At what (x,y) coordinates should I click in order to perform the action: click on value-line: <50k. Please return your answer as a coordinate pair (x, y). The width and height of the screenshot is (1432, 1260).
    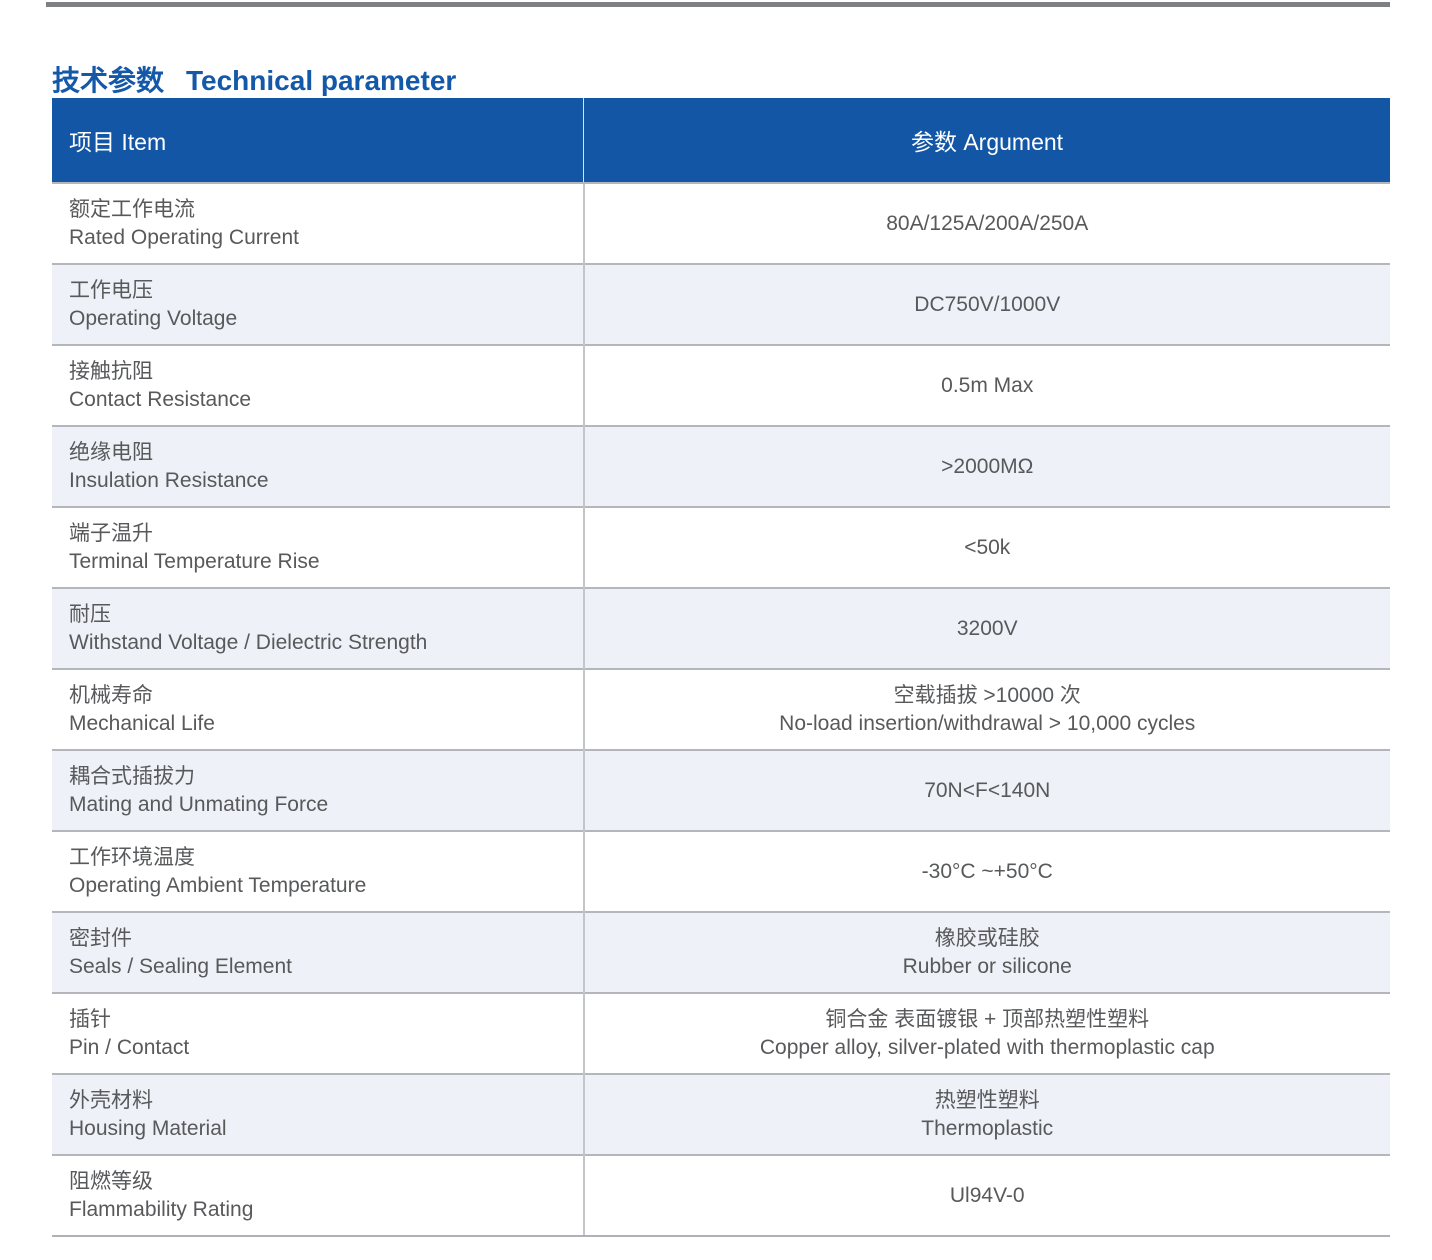
    Looking at the image, I should click on (987, 547).